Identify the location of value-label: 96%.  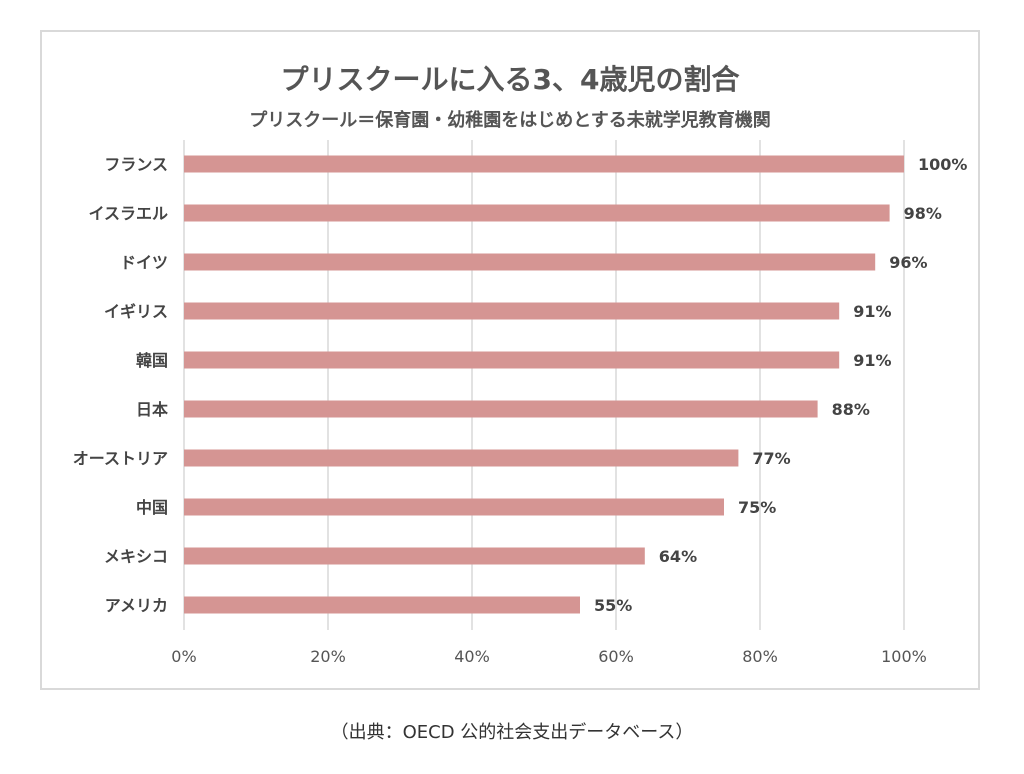
(908, 262).